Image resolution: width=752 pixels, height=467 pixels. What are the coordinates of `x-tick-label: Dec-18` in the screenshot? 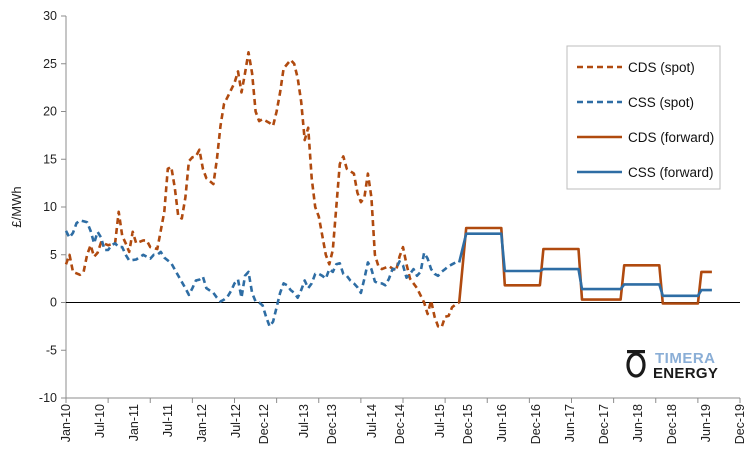 It's located at (672, 424).